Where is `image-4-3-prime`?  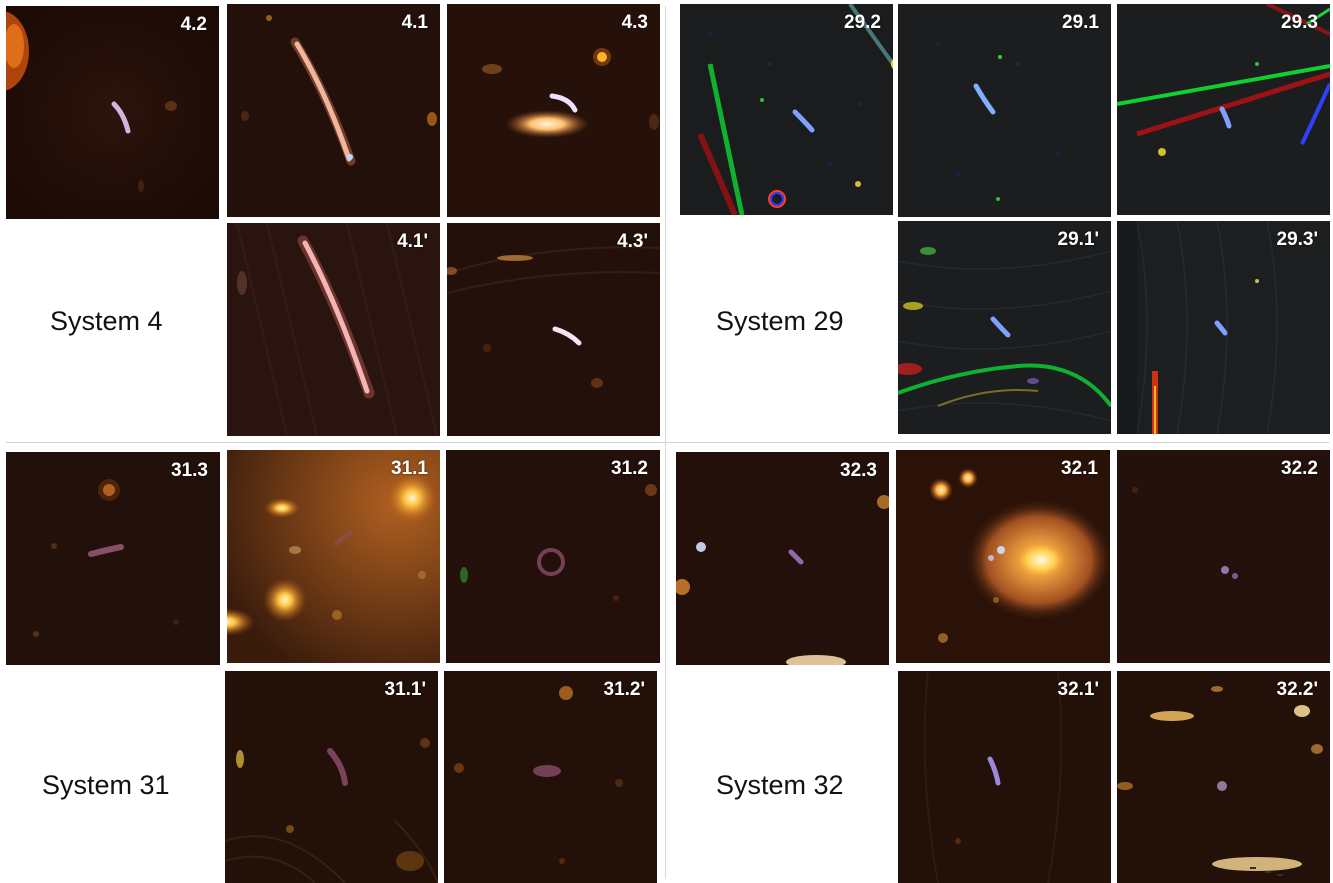
image-4-3-prime is located at coordinates (553, 329).